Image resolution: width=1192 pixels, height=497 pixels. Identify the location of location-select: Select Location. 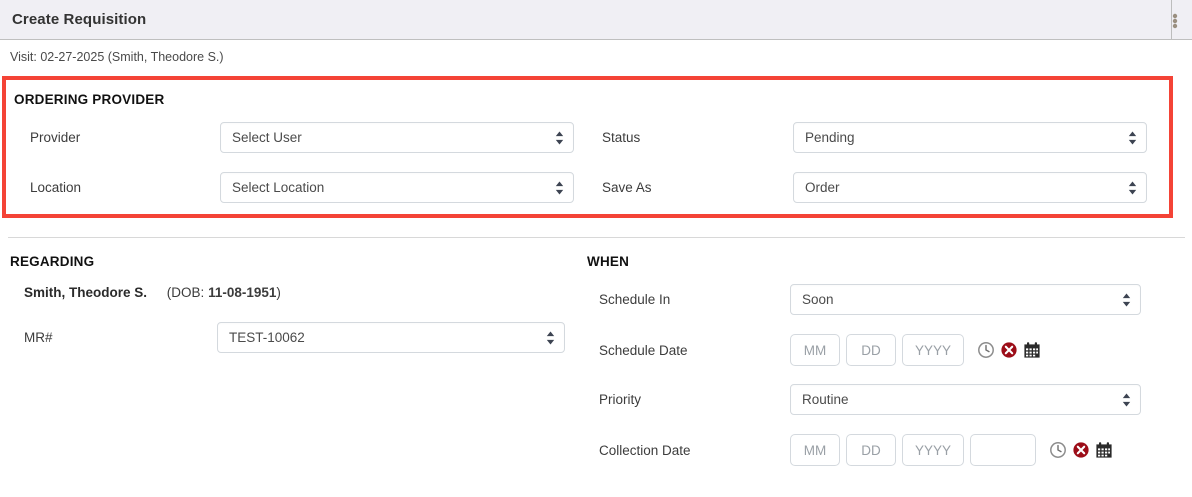
(397, 187).